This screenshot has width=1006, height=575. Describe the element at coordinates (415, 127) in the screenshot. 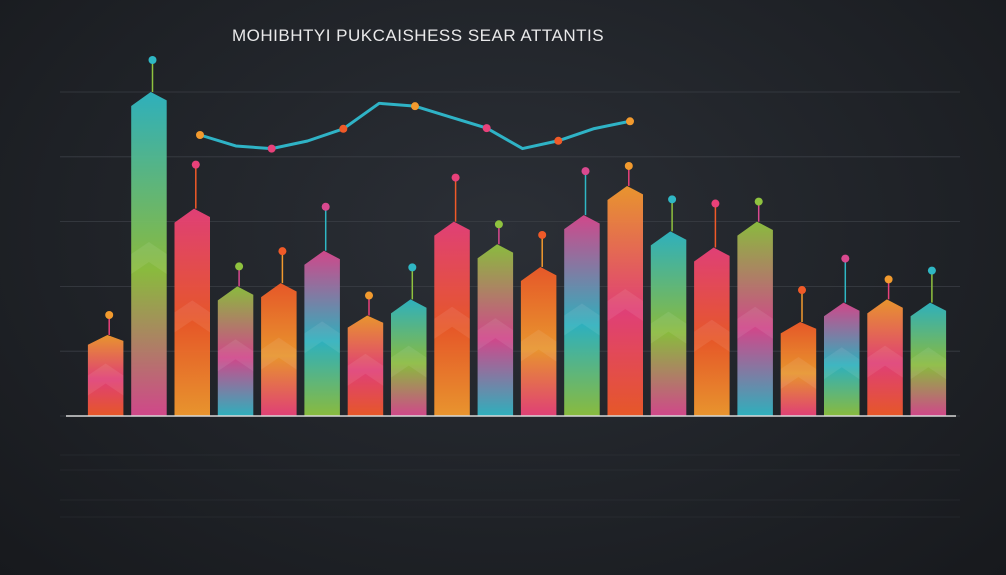

I see `trend-line` at that location.